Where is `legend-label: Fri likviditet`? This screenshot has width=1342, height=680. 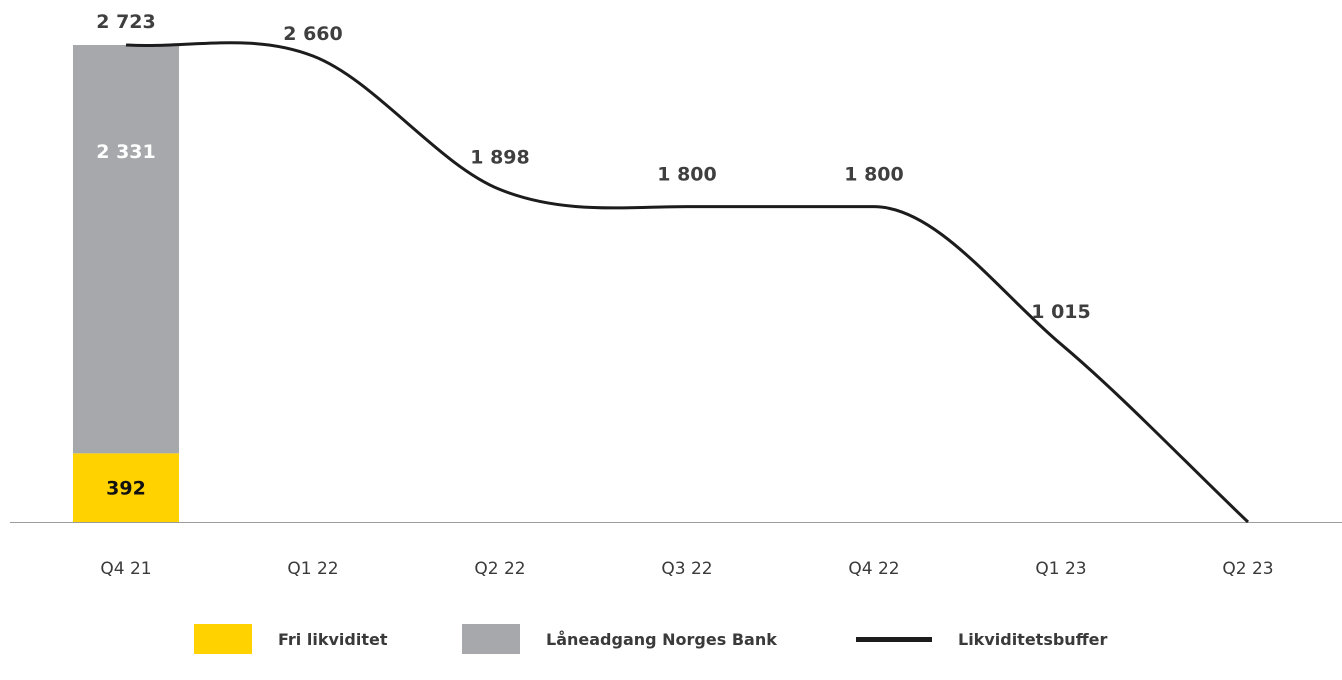
legend-label: Fri likviditet is located at coordinates (333, 639).